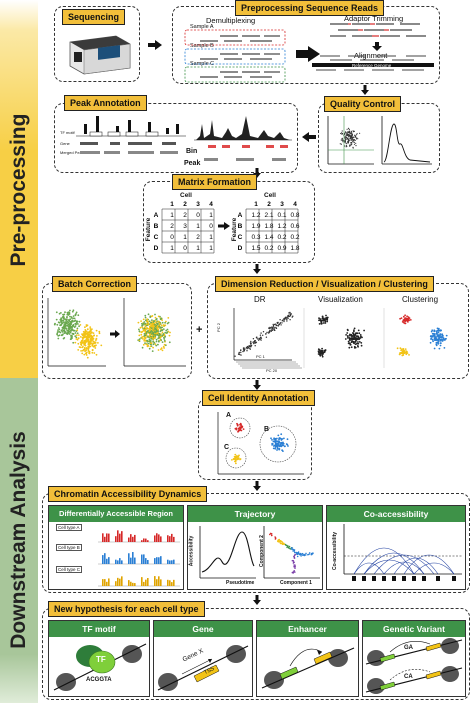 This screenshot has height=703, width=474. What do you see at coordinates (211, 215) in the screenshot?
I see `matrix-value: 1` at bounding box center [211, 215].